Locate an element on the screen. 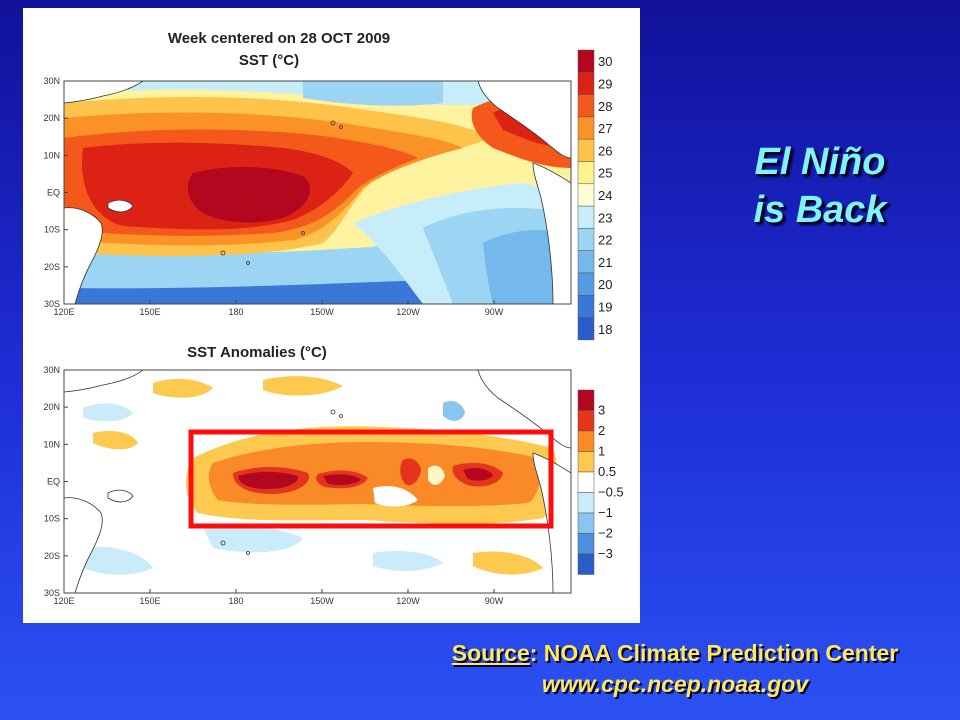  anomaly-colorbar-label: −1 is located at coordinates (605, 512).